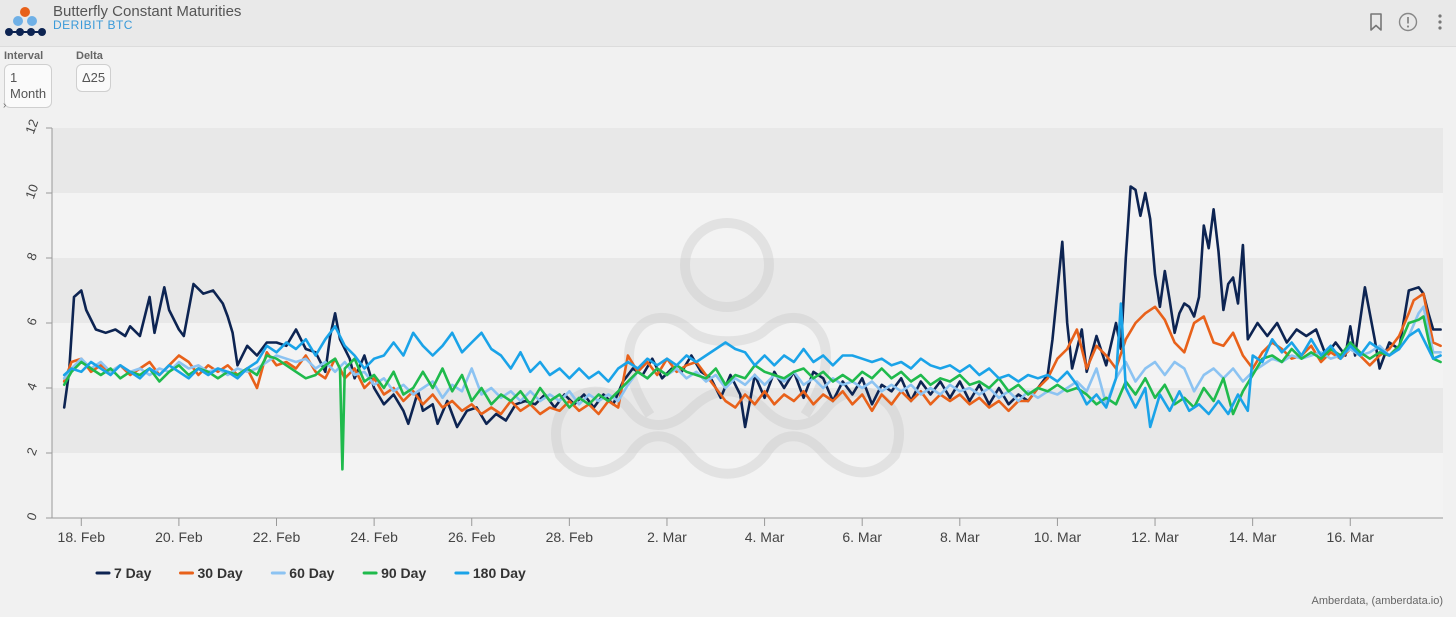  Describe the element at coordinates (499, 573) in the screenshot. I see `legend-item-180-day: 180 Day` at that location.